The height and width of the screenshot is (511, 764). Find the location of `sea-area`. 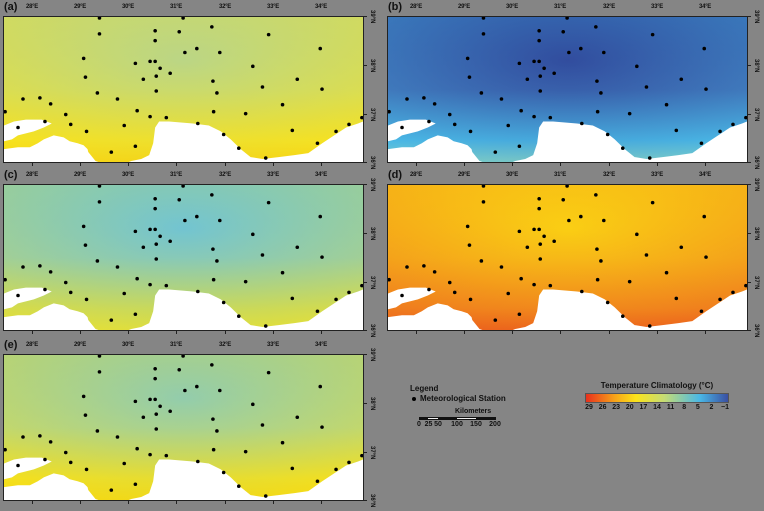

sea-area is located at coordinates (567, 140).